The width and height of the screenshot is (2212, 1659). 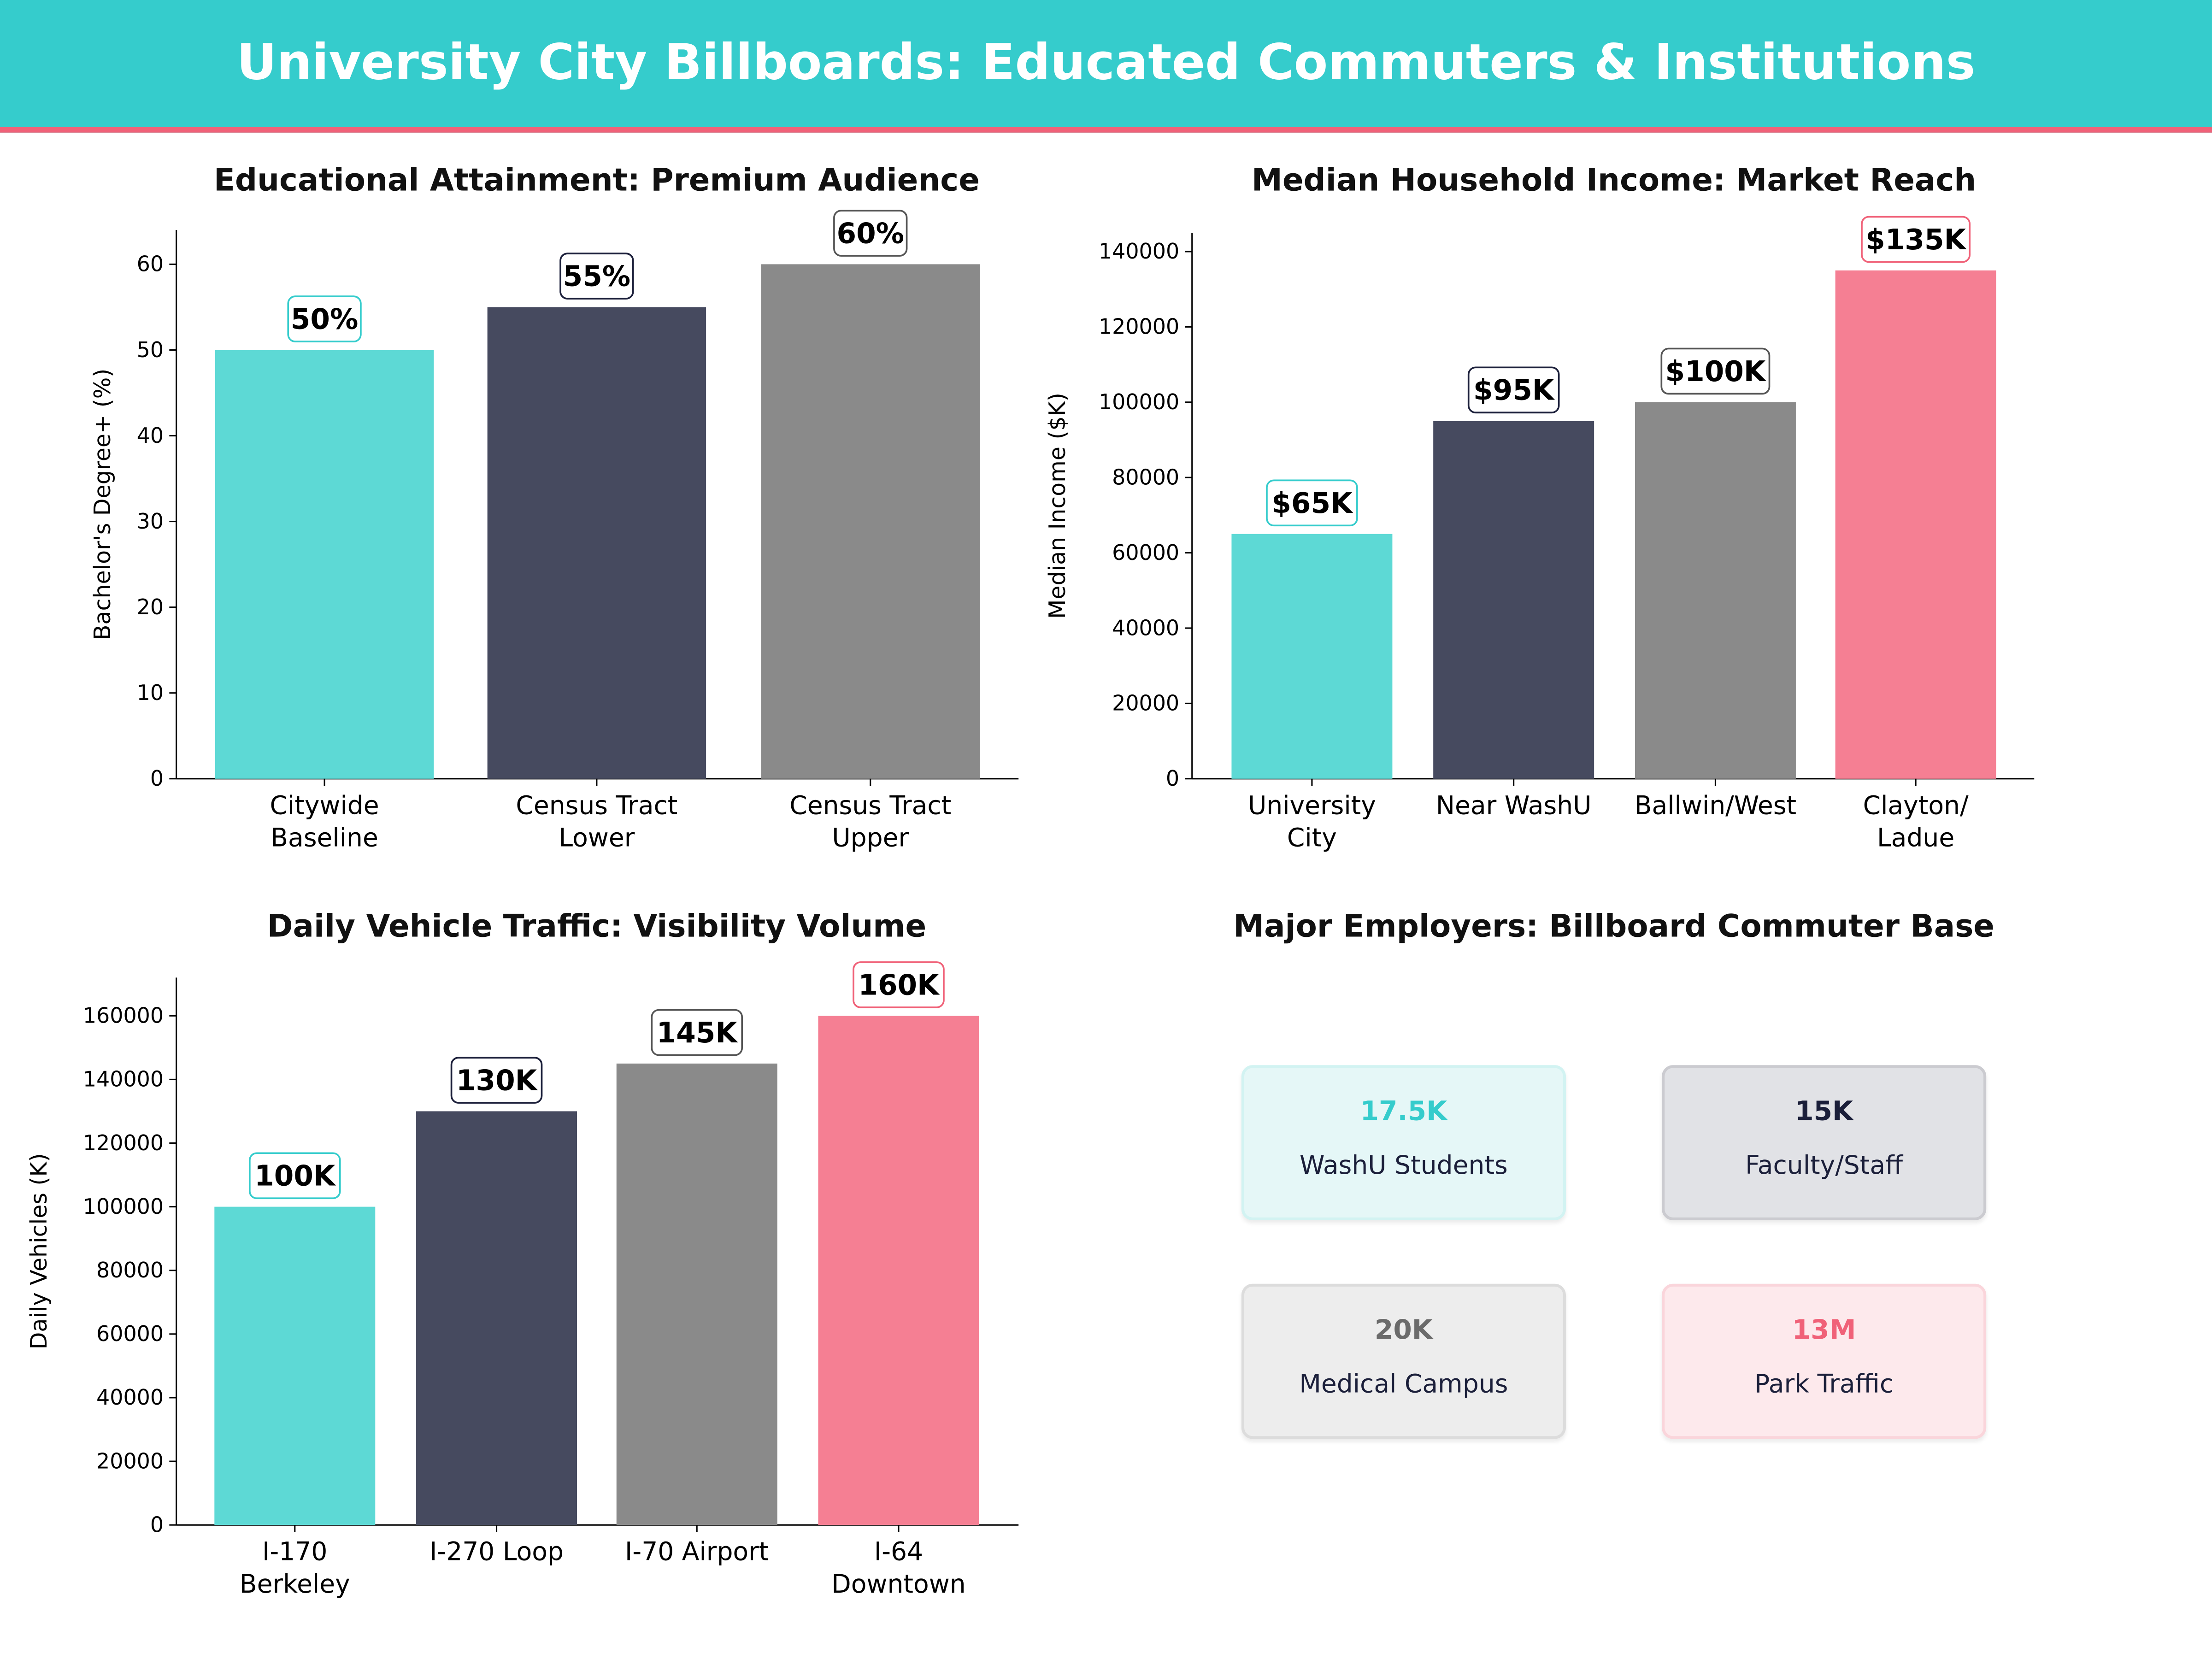 I want to click on employers-title: Major Employers: Billboard Commuter Base, so click(x=1613, y=928).